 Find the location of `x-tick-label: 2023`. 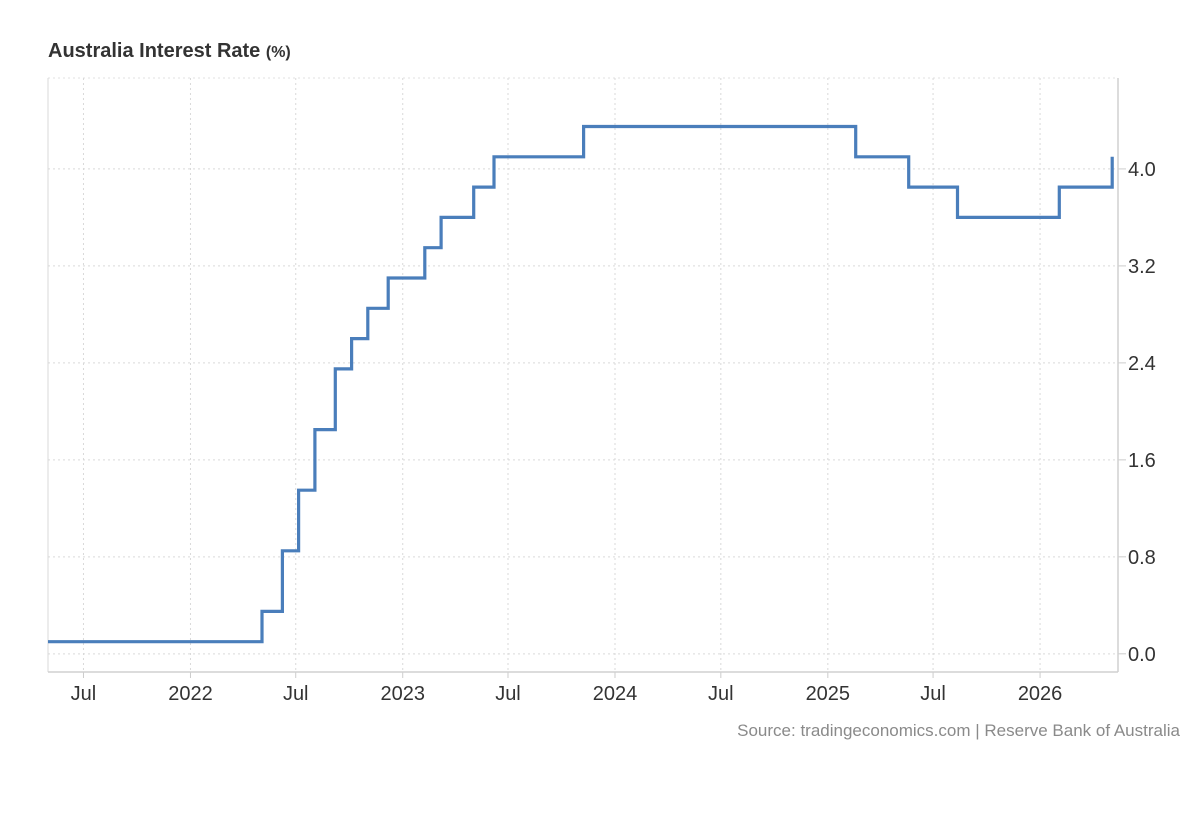

x-tick-label: 2023 is located at coordinates (402, 694).